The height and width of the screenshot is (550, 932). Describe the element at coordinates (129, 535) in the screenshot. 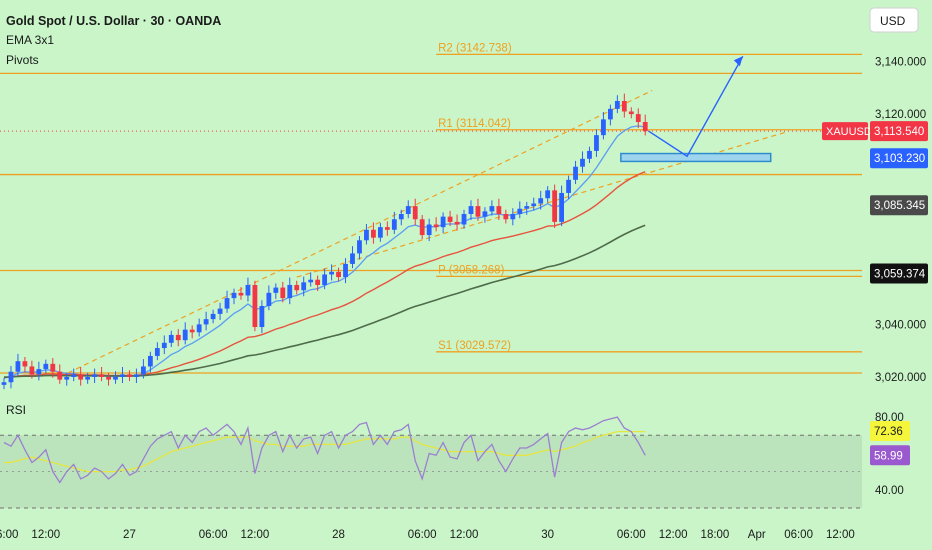

I see `time-axis-label: 27` at that location.